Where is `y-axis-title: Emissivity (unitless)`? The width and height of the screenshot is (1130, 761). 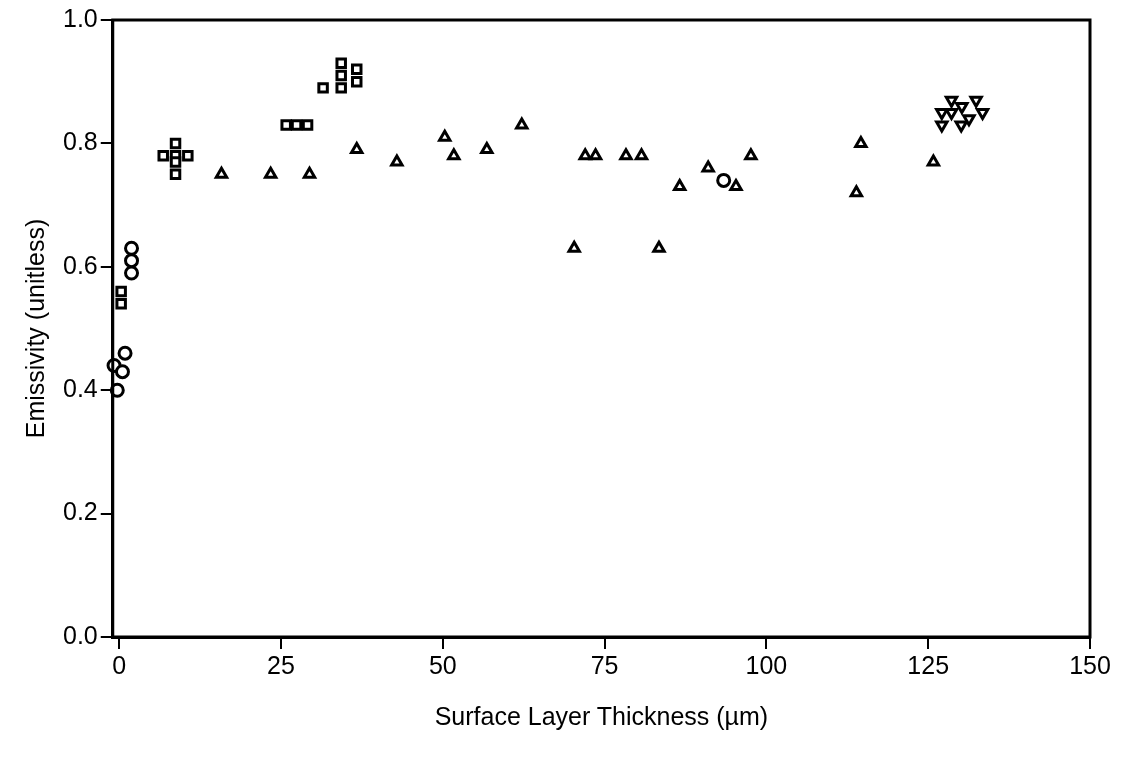
y-axis-title: Emissivity (unitless) is located at coordinates (34, 328).